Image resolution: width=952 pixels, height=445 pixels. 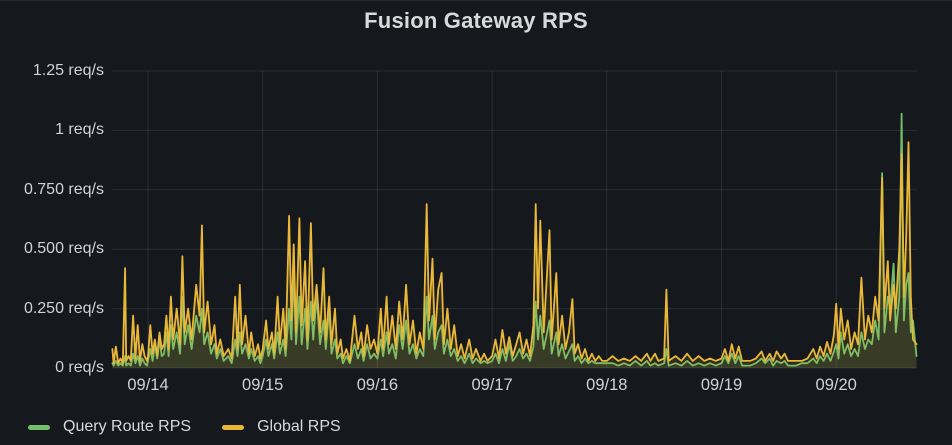 I want to click on y-axis-tick-label: 0.500 req/s, so click(x=63, y=249).